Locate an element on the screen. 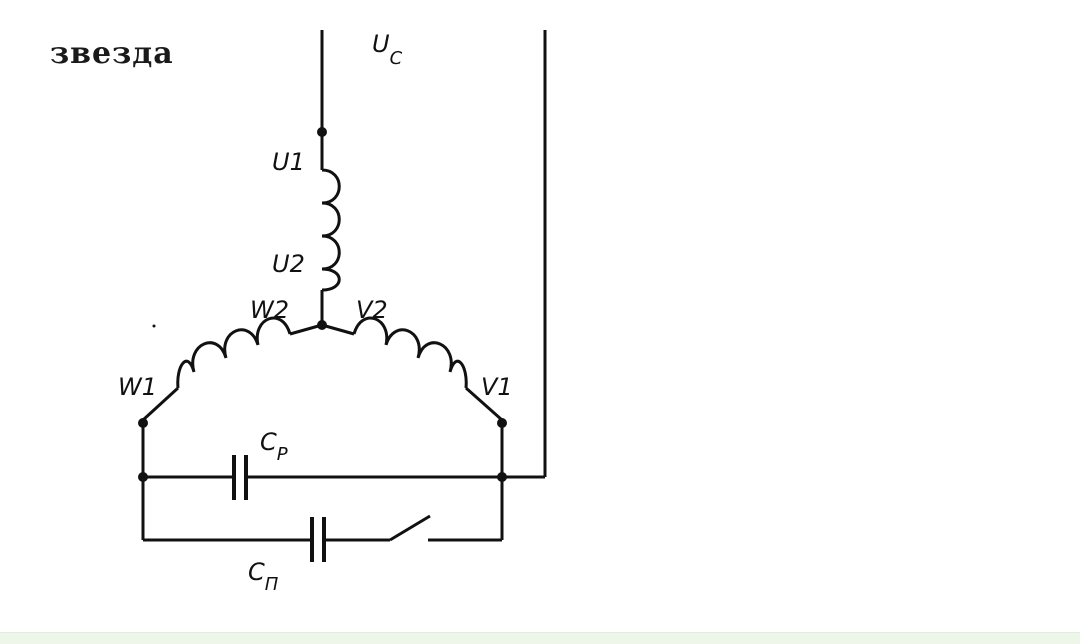 This screenshot has height=644, width=1080. start-switch-blade is located at coordinates (410, 528).